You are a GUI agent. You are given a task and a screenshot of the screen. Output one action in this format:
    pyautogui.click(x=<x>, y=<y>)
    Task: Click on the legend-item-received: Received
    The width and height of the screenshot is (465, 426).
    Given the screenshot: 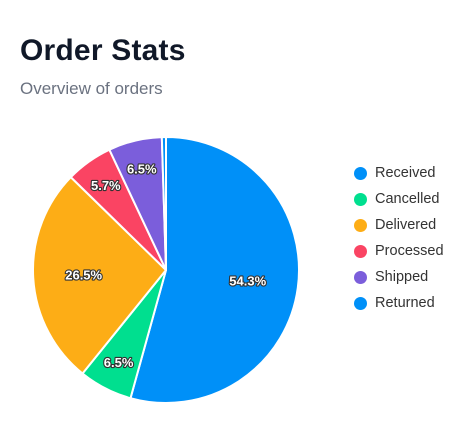 What is the action you would take?
    pyautogui.click(x=399, y=173)
    